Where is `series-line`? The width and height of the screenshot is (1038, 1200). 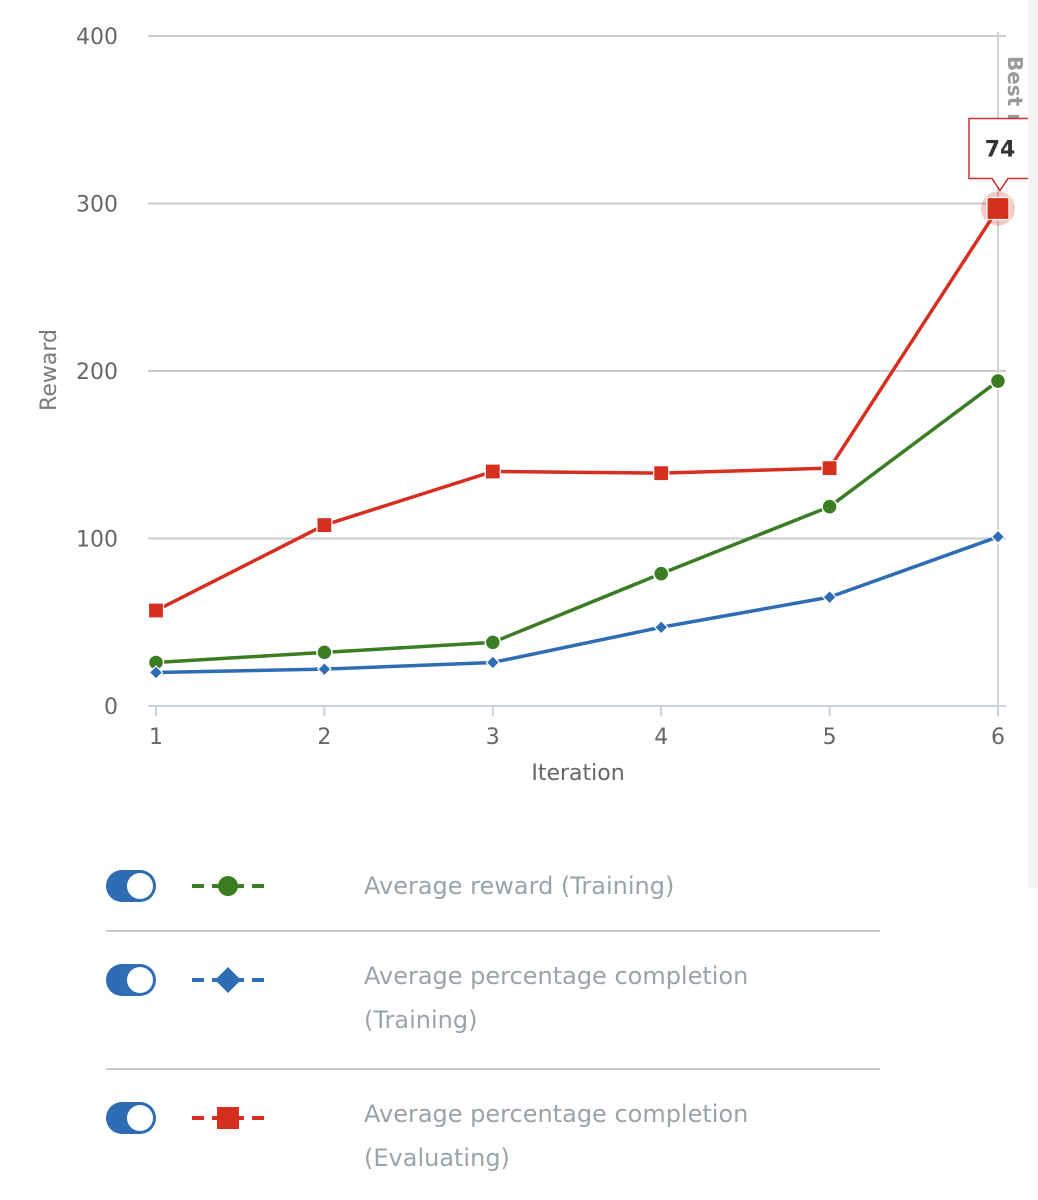
series-line is located at coordinates (577, 605).